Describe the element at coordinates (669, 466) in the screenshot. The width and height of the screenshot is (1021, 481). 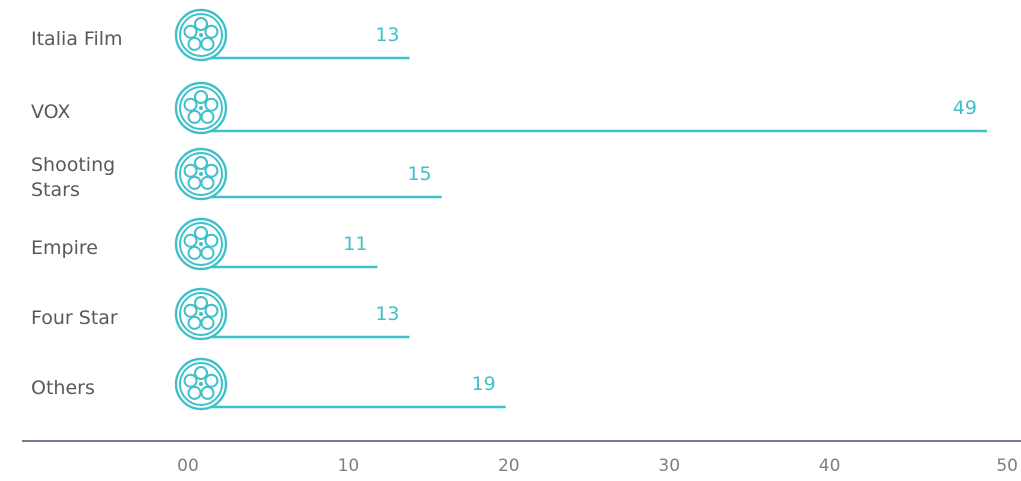
I see `x-tick-label: 30` at that location.